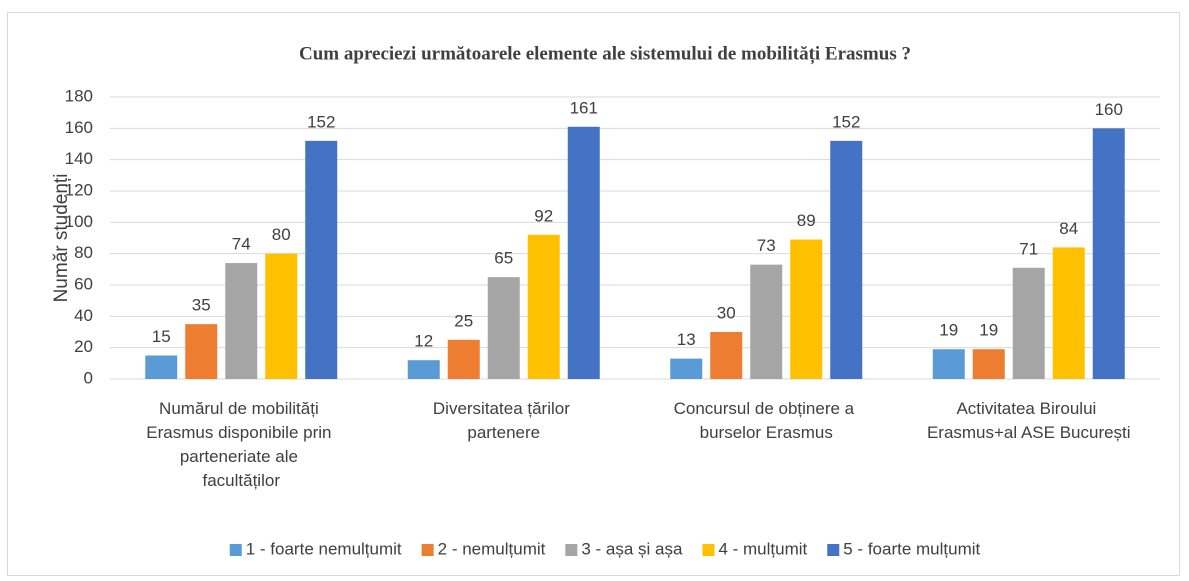 This screenshot has height=581, width=1189. Describe the element at coordinates (161, 336) in the screenshot. I see `data-label: 15` at that location.